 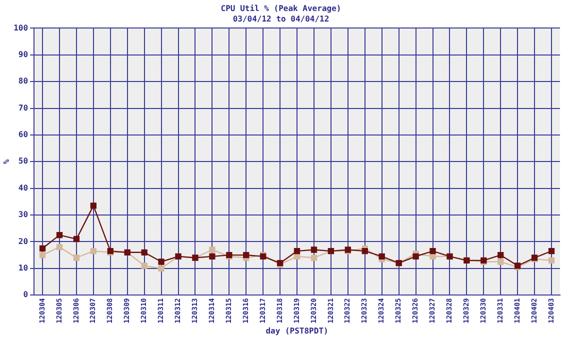 What do you see at coordinates (23, 268) in the screenshot?
I see `y-tick-label: 10` at bounding box center [23, 268].